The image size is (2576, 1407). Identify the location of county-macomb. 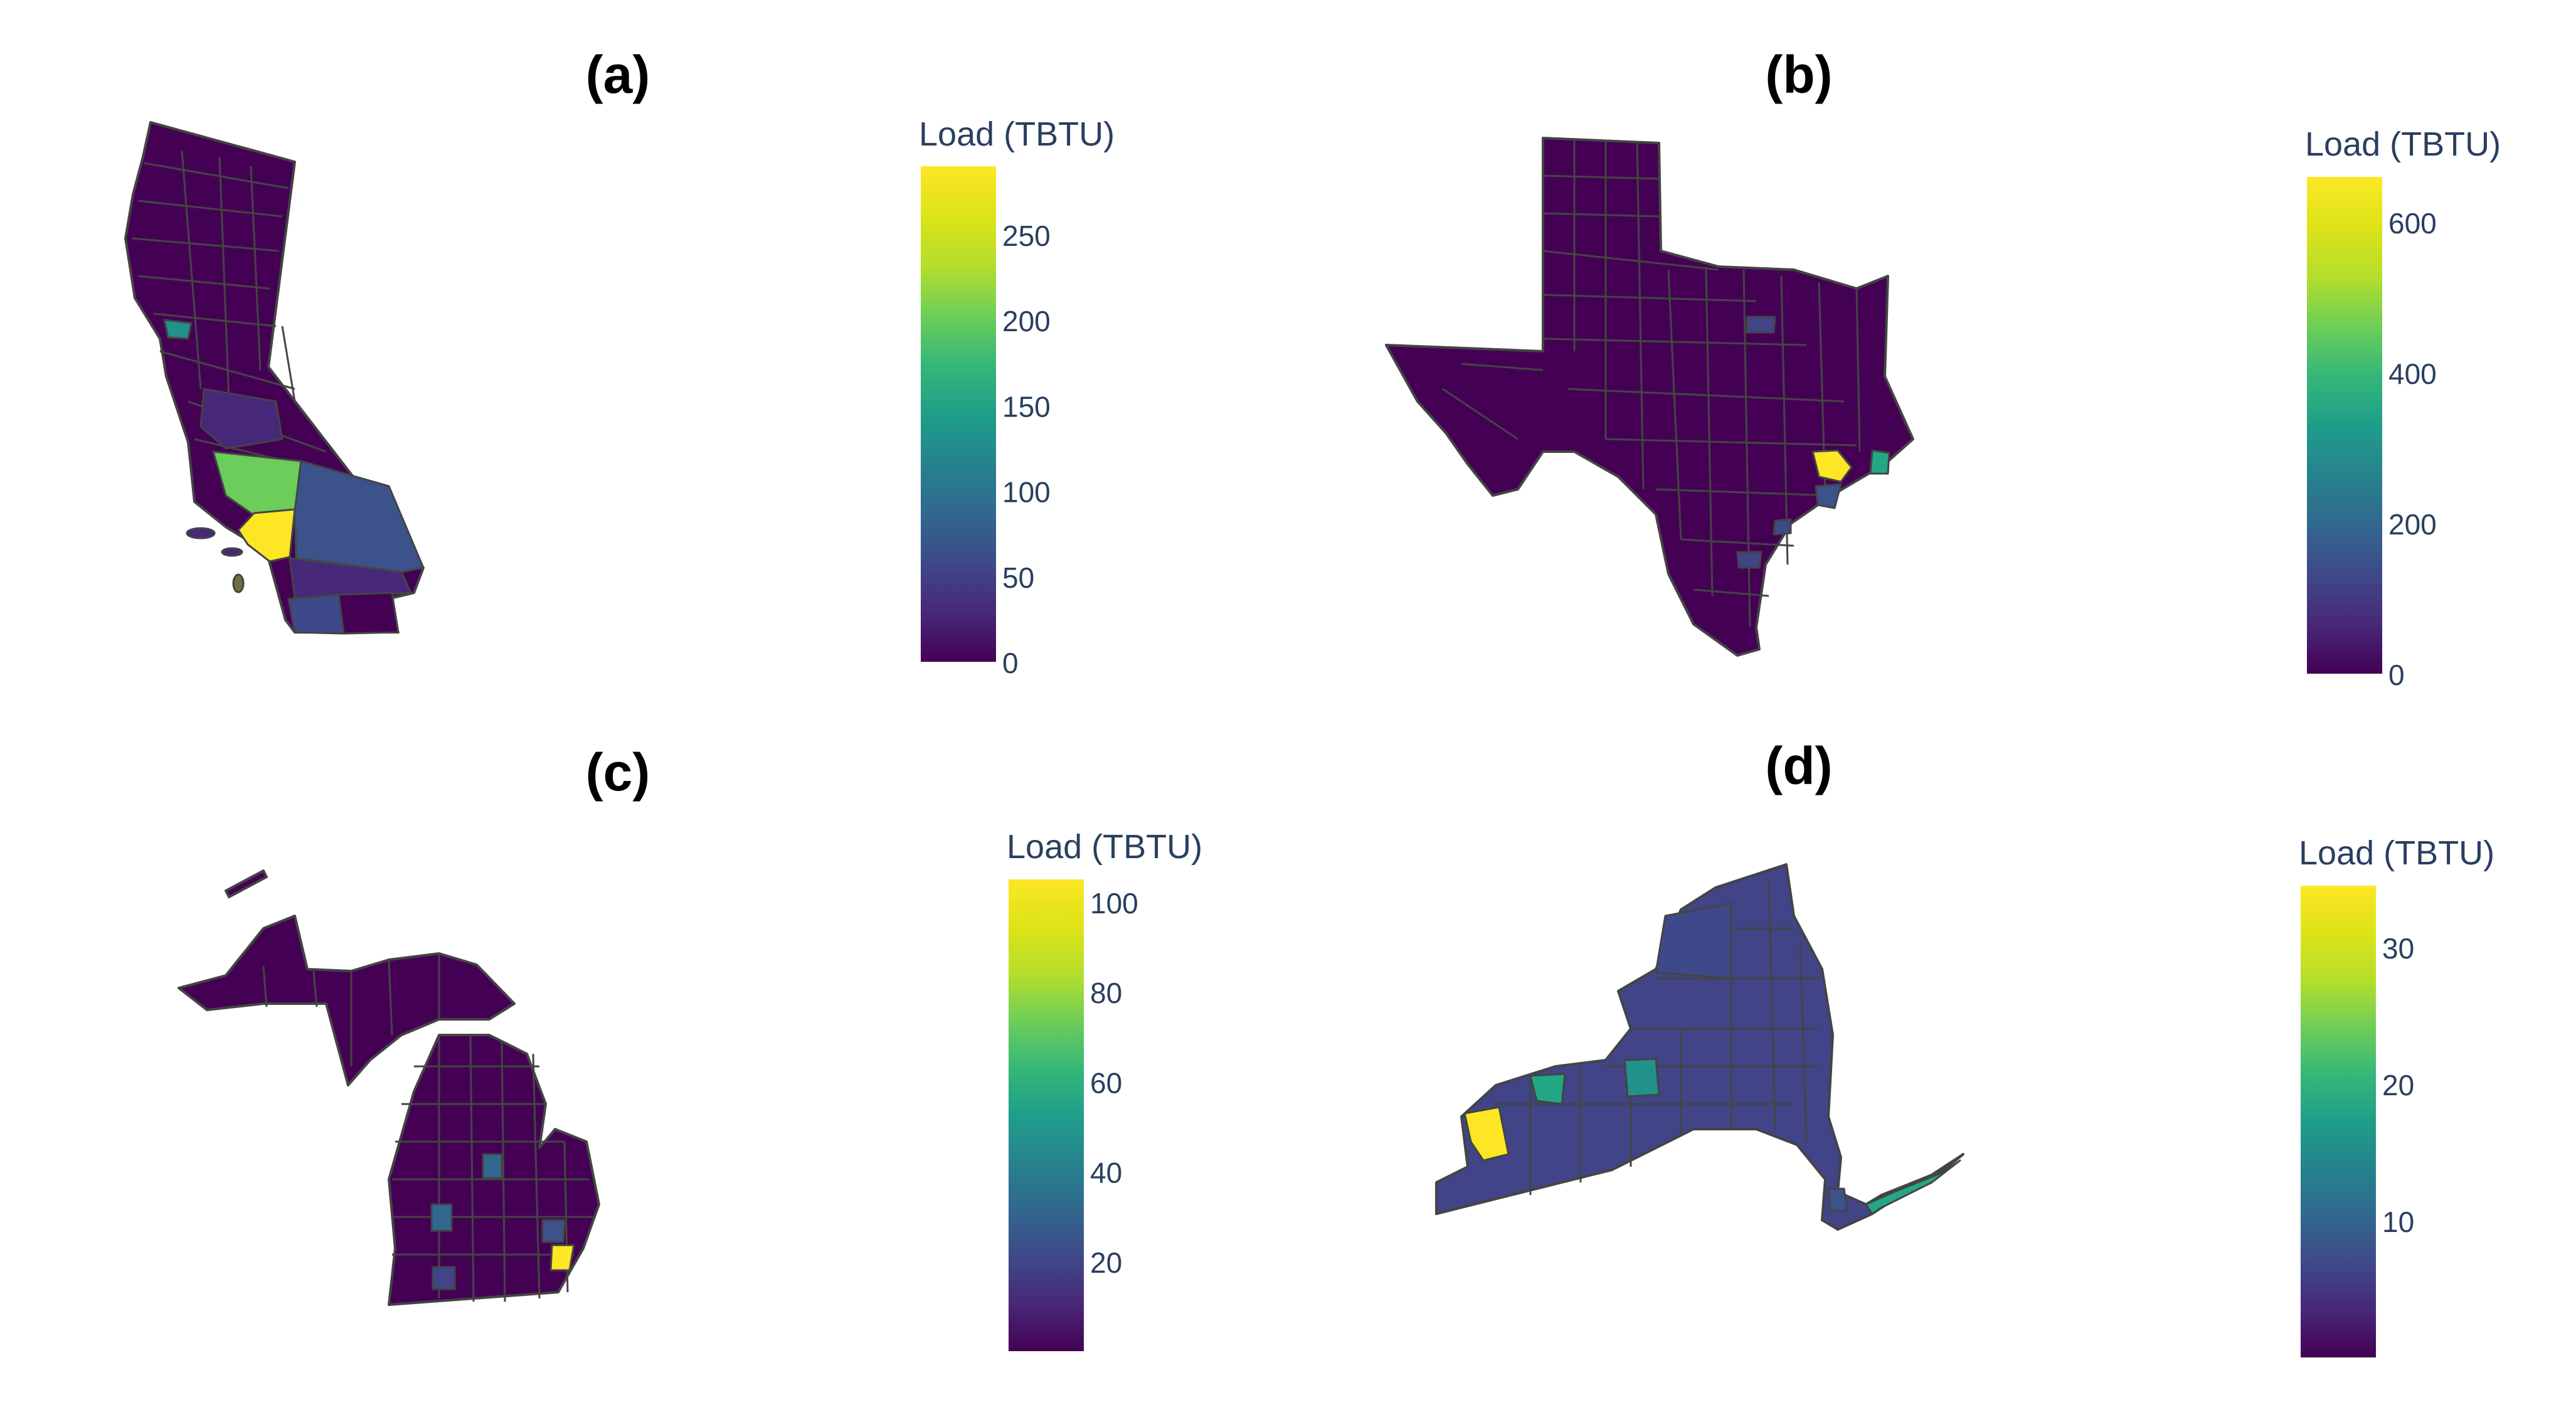
(553, 1231).